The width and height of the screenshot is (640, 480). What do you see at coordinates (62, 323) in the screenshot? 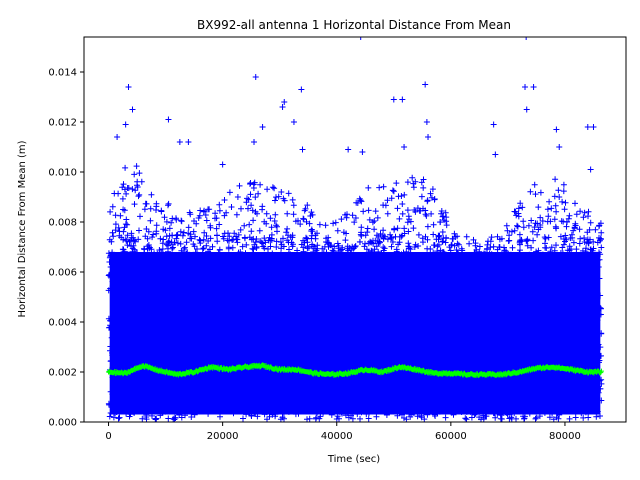
I see `y-tick-label: 0.004` at bounding box center [62, 323].